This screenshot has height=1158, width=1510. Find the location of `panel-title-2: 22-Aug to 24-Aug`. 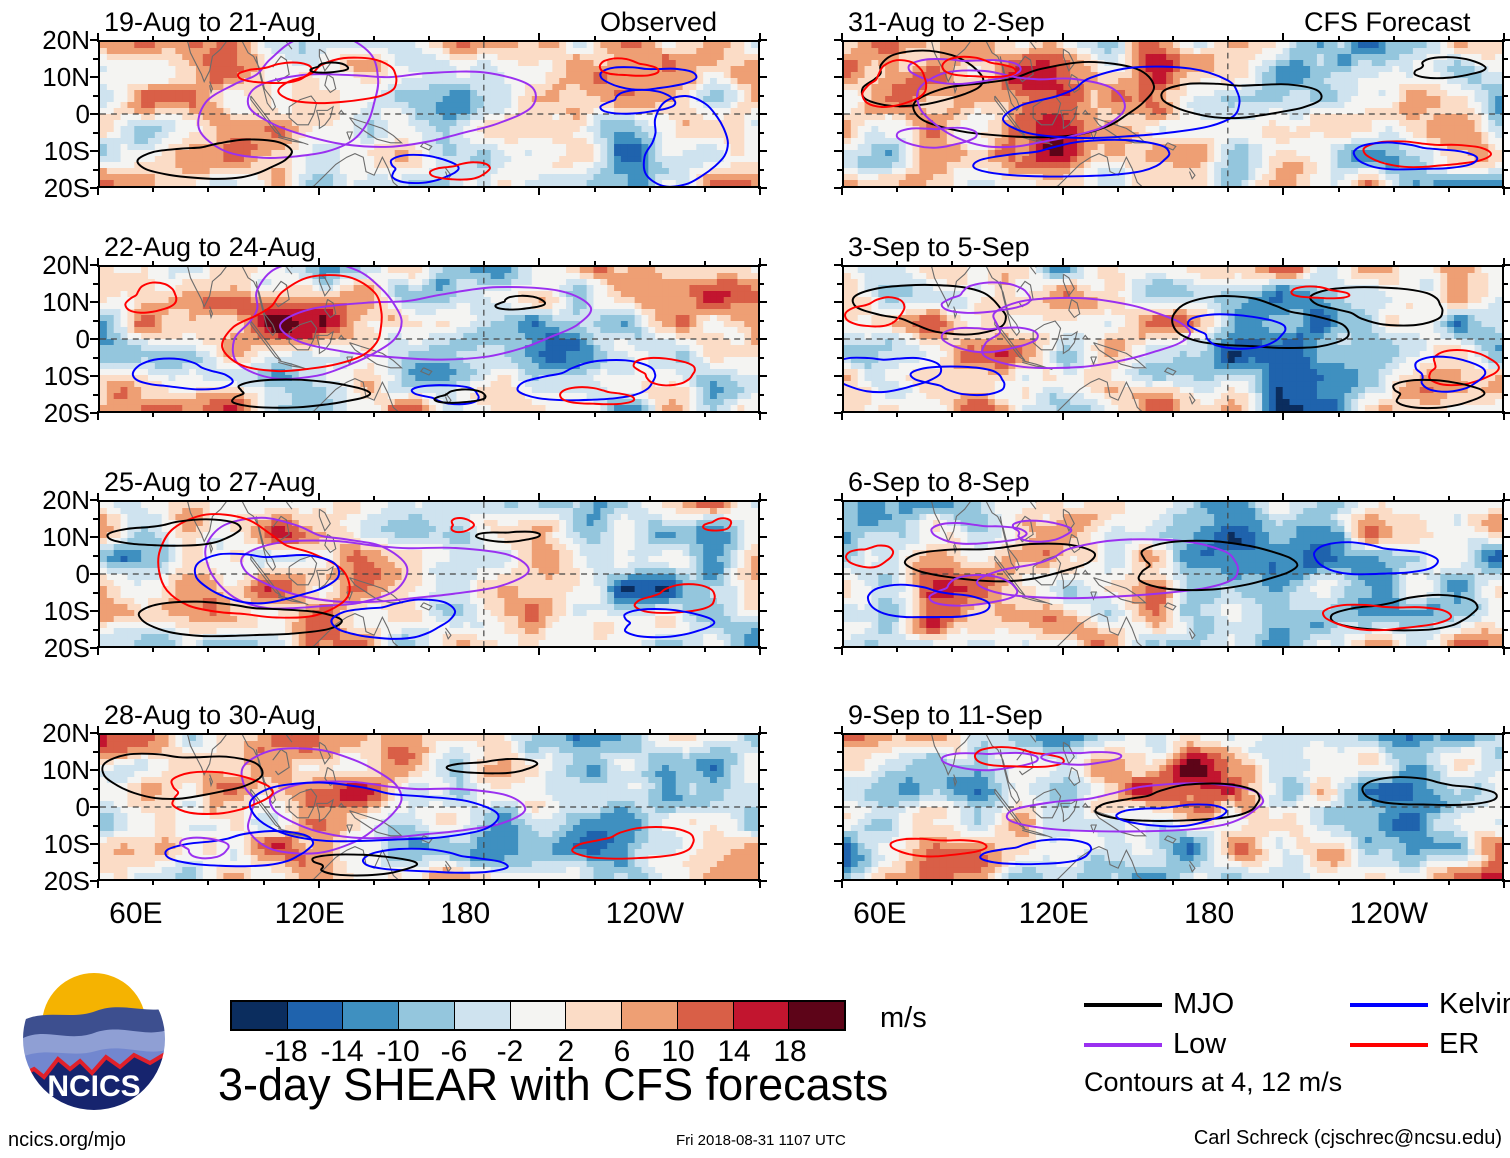

panel-title-2: 22-Aug to 24-Aug is located at coordinates (210, 247).